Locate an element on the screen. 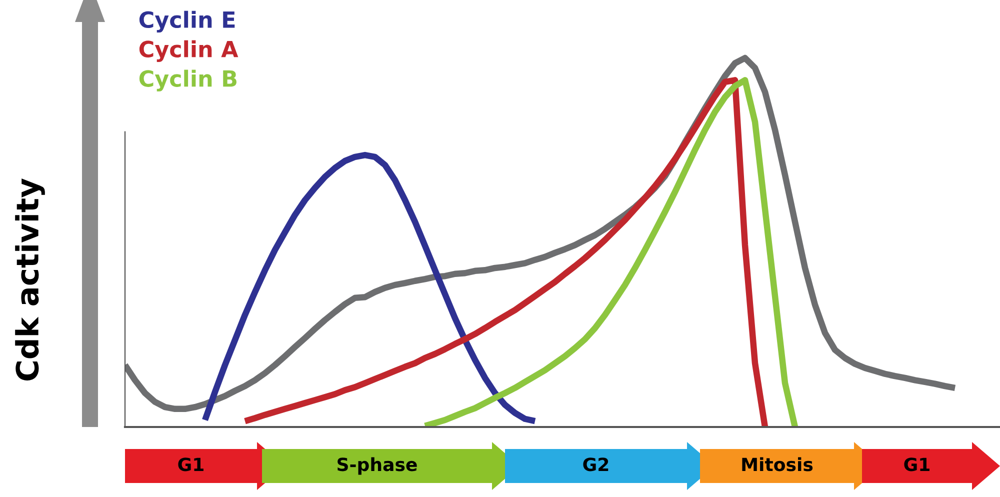  y-axis-title: Cdk activity is located at coordinates (30, 279).